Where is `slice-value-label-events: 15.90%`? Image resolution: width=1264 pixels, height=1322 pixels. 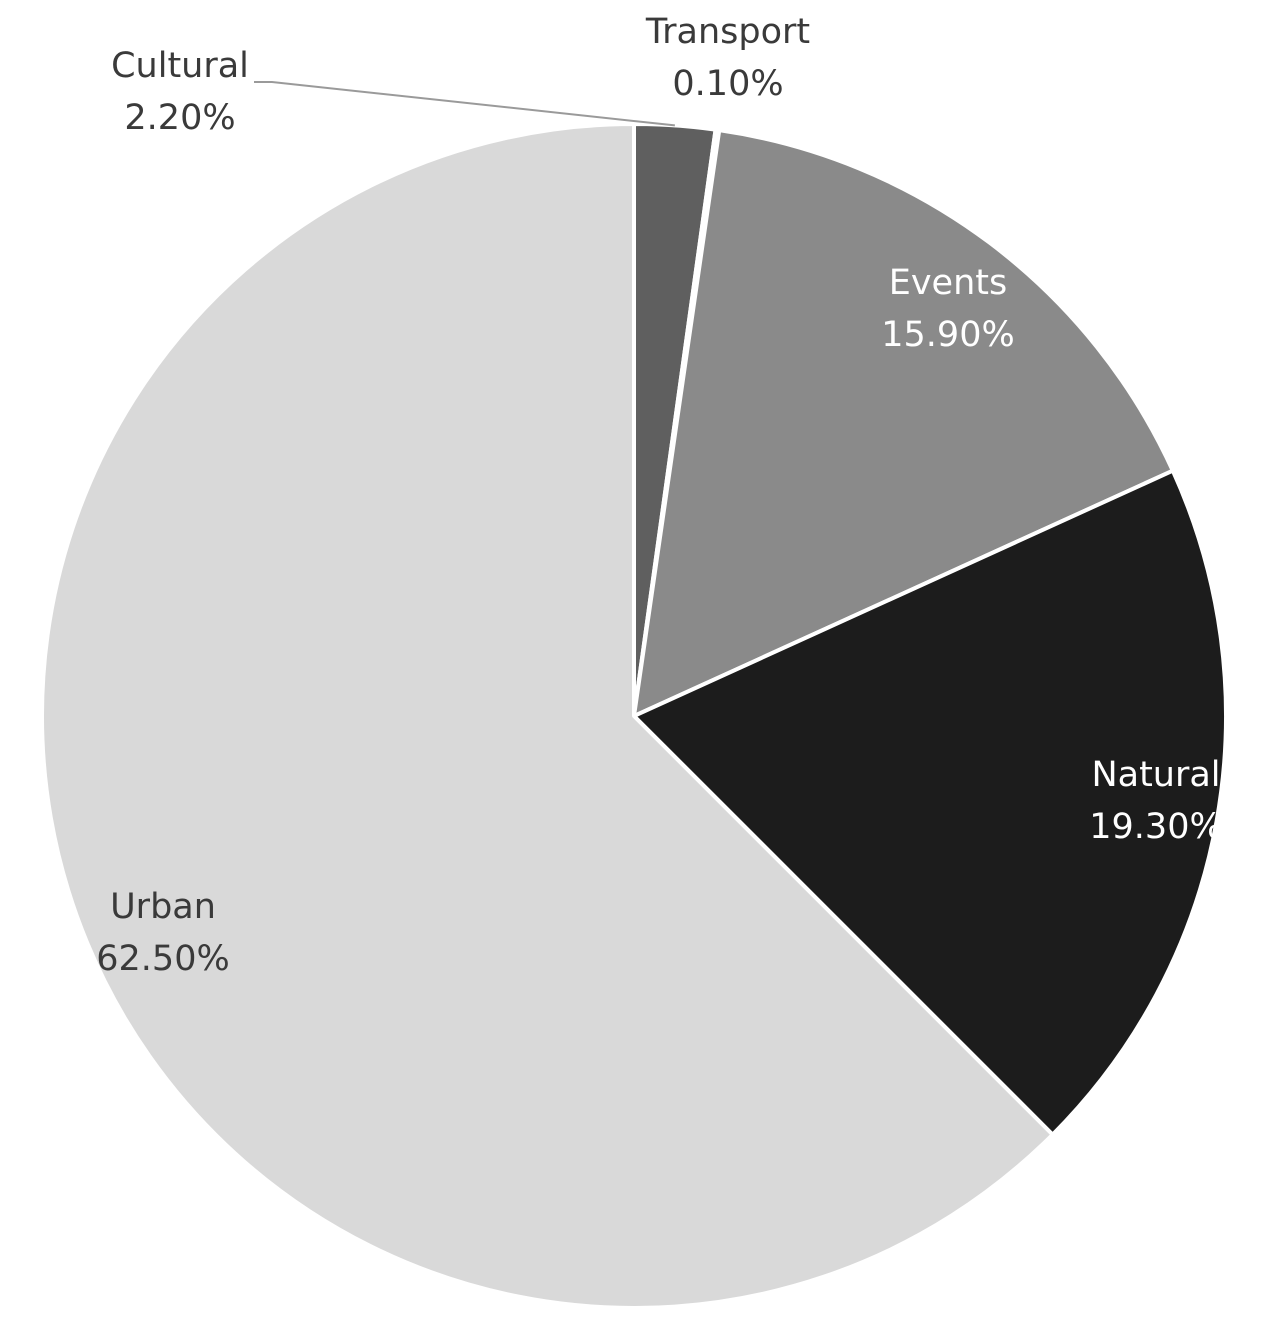 slice-value-label-events: 15.90% is located at coordinates (947, 335).